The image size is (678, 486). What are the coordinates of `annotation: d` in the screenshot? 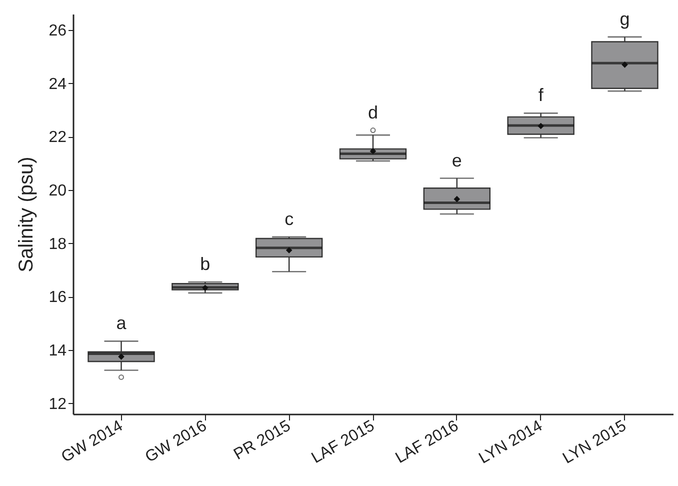 It's located at (373, 112).